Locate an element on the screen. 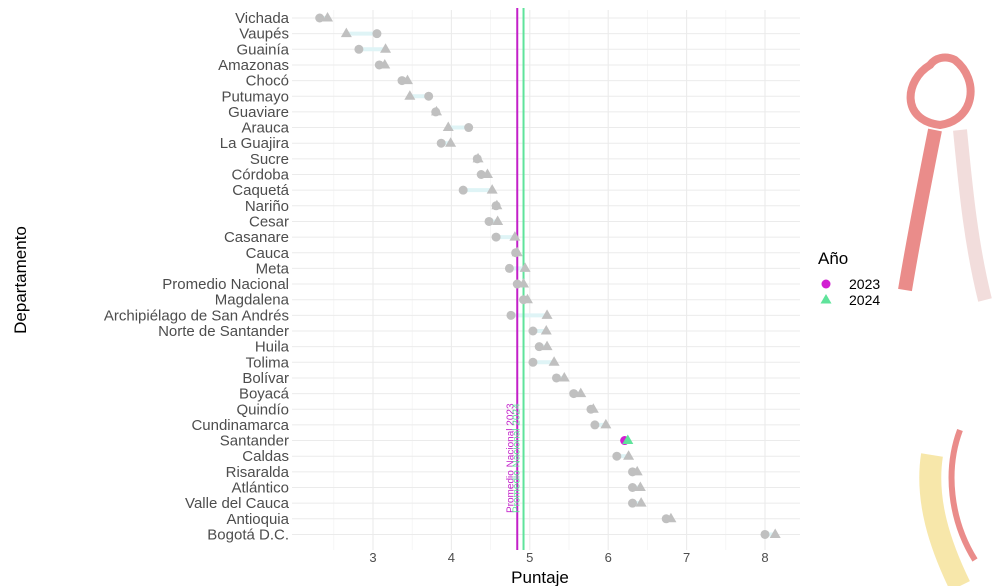 Image resolution: width=1007 pixels, height=586 pixels. legend-label-2024: 2024 is located at coordinates (864, 300).